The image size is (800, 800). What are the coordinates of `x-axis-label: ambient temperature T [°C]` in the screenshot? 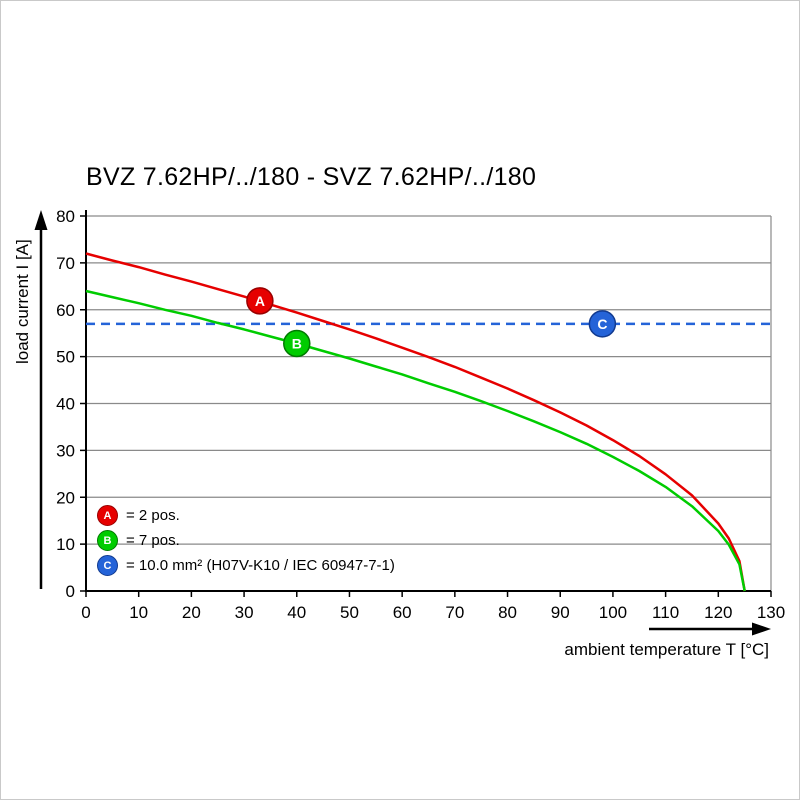 It's located at (666, 649).